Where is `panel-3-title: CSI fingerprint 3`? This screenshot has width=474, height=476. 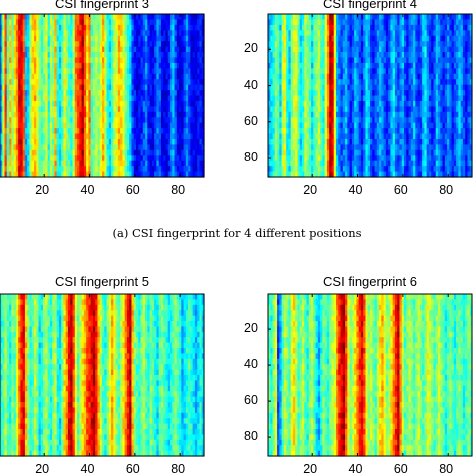 panel-3-title: CSI fingerprint 3 is located at coordinates (102, 5).